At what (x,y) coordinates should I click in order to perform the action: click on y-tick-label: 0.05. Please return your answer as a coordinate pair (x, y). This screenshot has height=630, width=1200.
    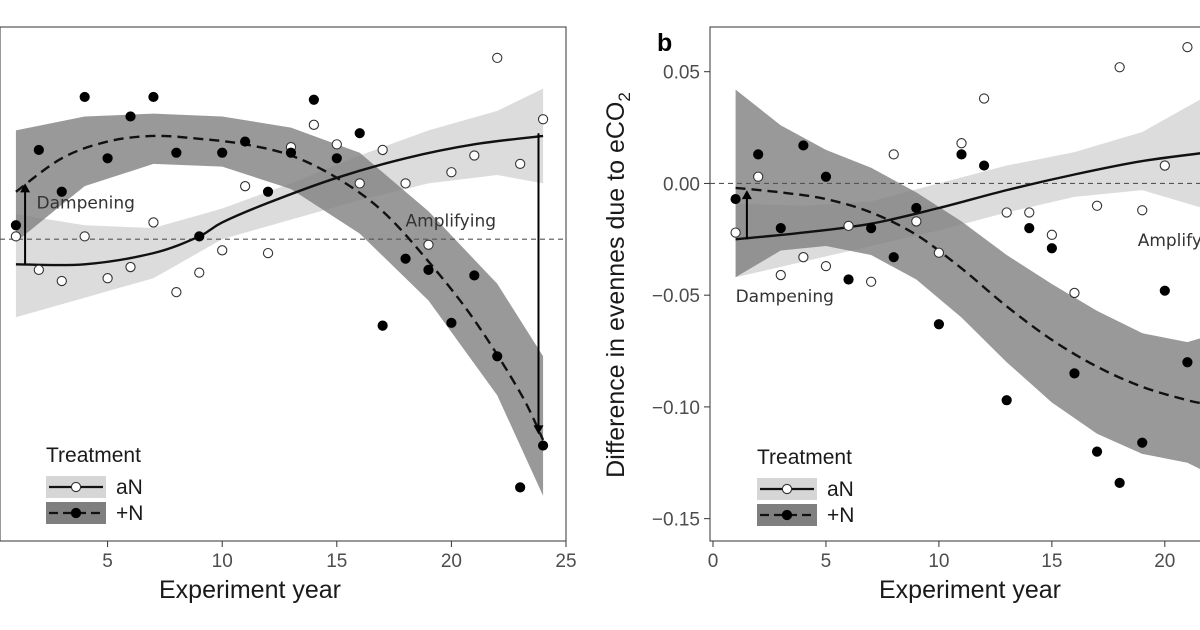
    Looking at the image, I should click on (681, 73).